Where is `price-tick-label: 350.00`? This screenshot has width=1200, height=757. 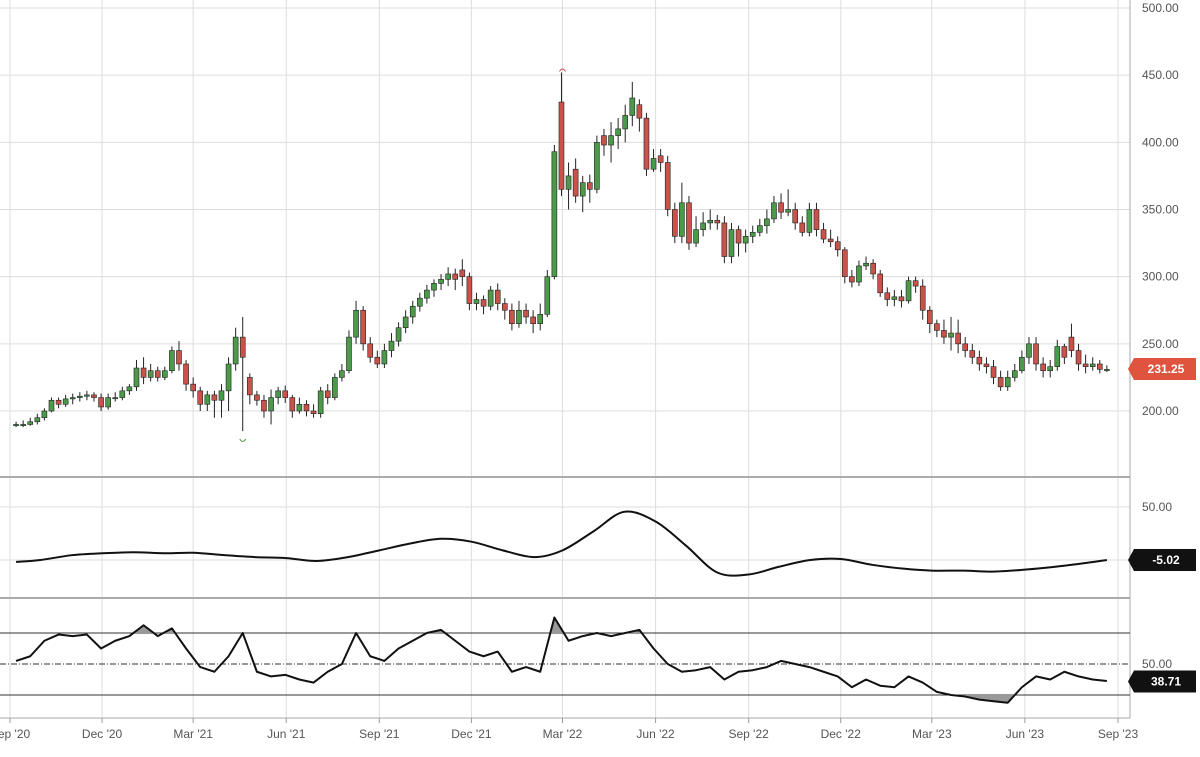 price-tick-label: 350.00 is located at coordinates (1160, 210).